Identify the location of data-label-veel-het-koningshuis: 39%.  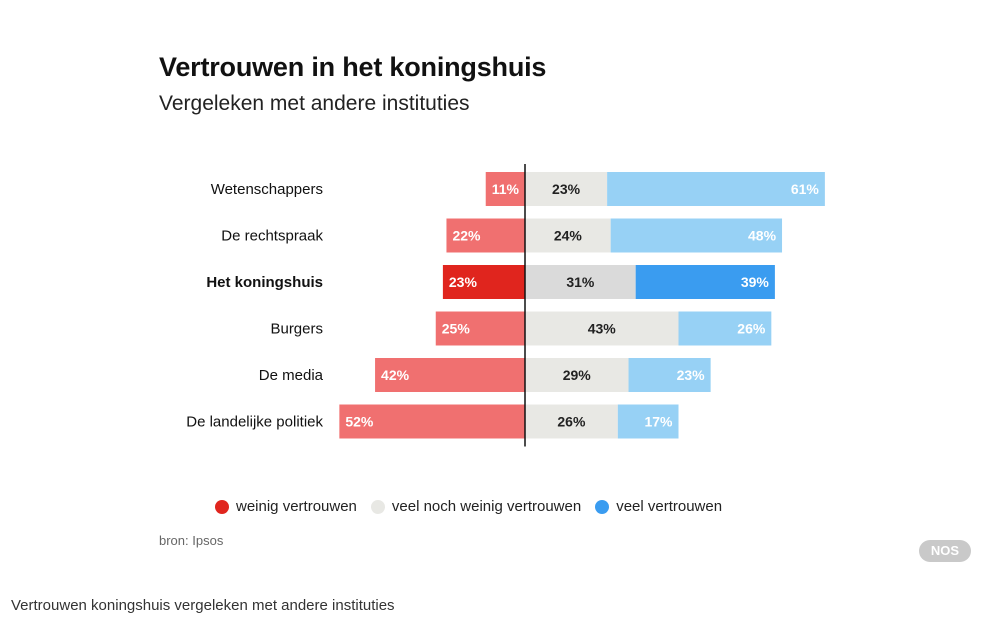
(755, 282).